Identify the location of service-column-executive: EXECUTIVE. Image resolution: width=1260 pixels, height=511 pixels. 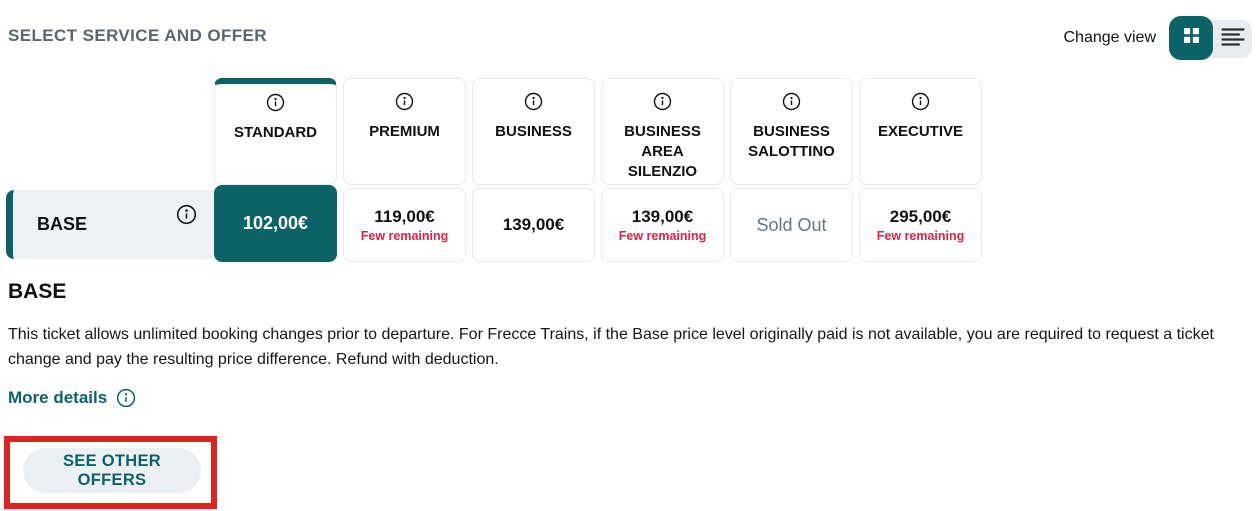
(920, 131).